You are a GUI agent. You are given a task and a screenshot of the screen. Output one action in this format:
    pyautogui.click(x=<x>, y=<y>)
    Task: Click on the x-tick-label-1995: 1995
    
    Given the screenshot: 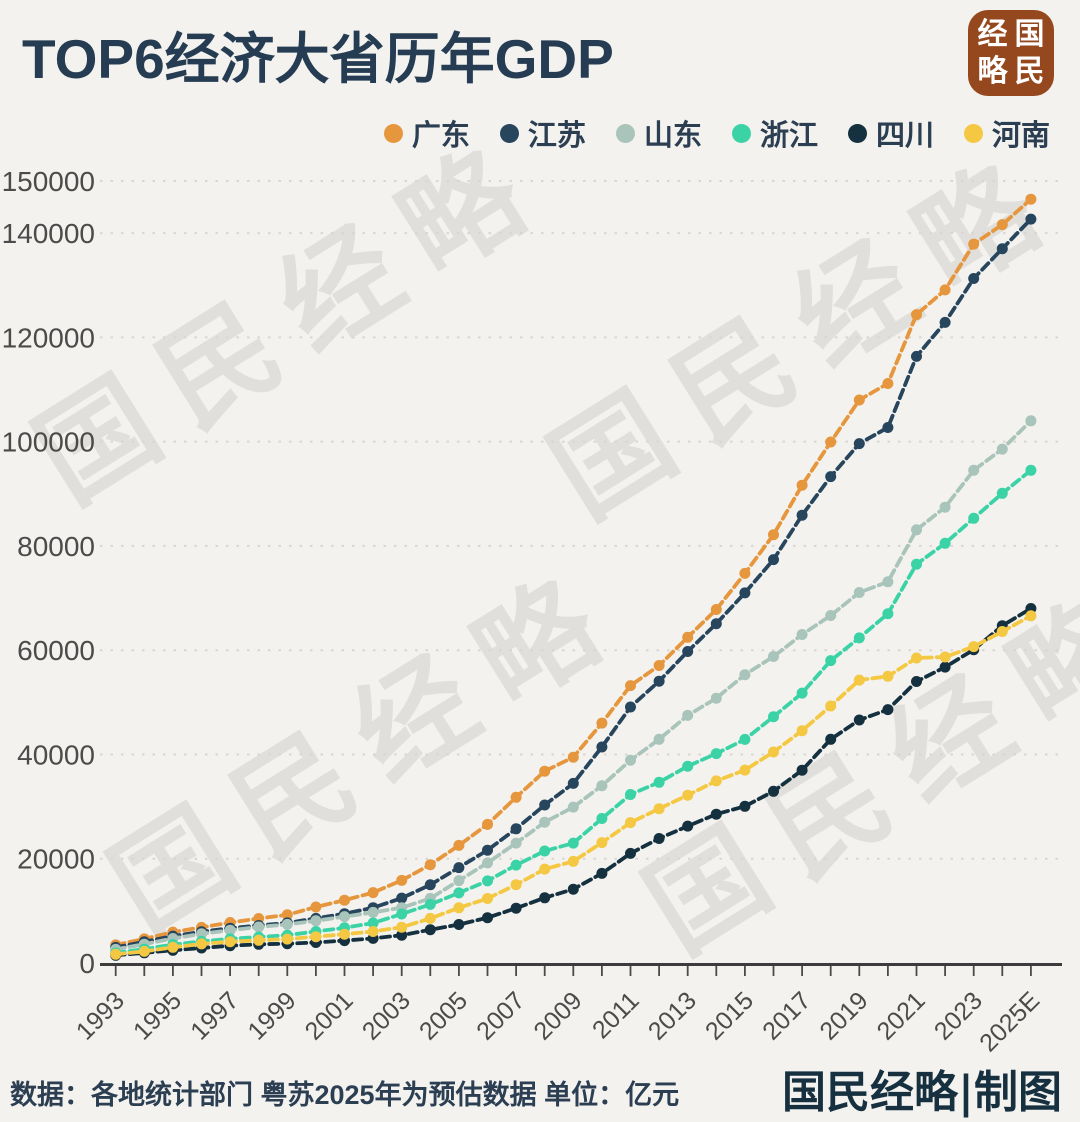 What is the action you would take?
    pyautogui.click(x=157, y=1015)
    